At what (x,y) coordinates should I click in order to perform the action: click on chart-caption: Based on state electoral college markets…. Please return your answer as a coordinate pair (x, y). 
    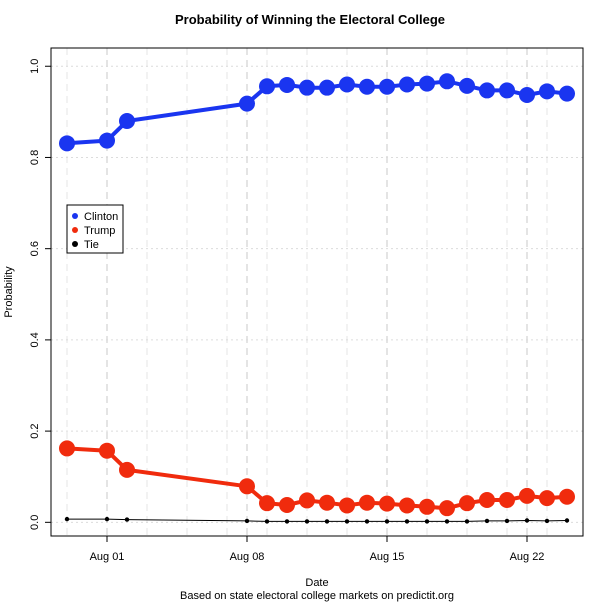
    Looking at the image, I should click on (317, 596).